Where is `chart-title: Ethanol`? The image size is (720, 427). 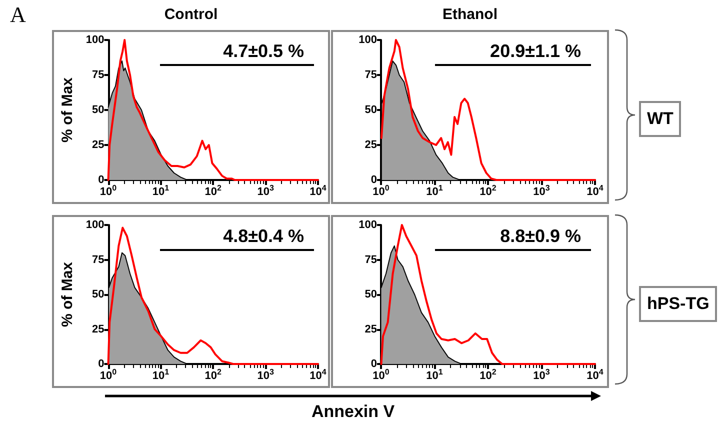
chart-title: Ethanol is located at coordinates (470, 14).